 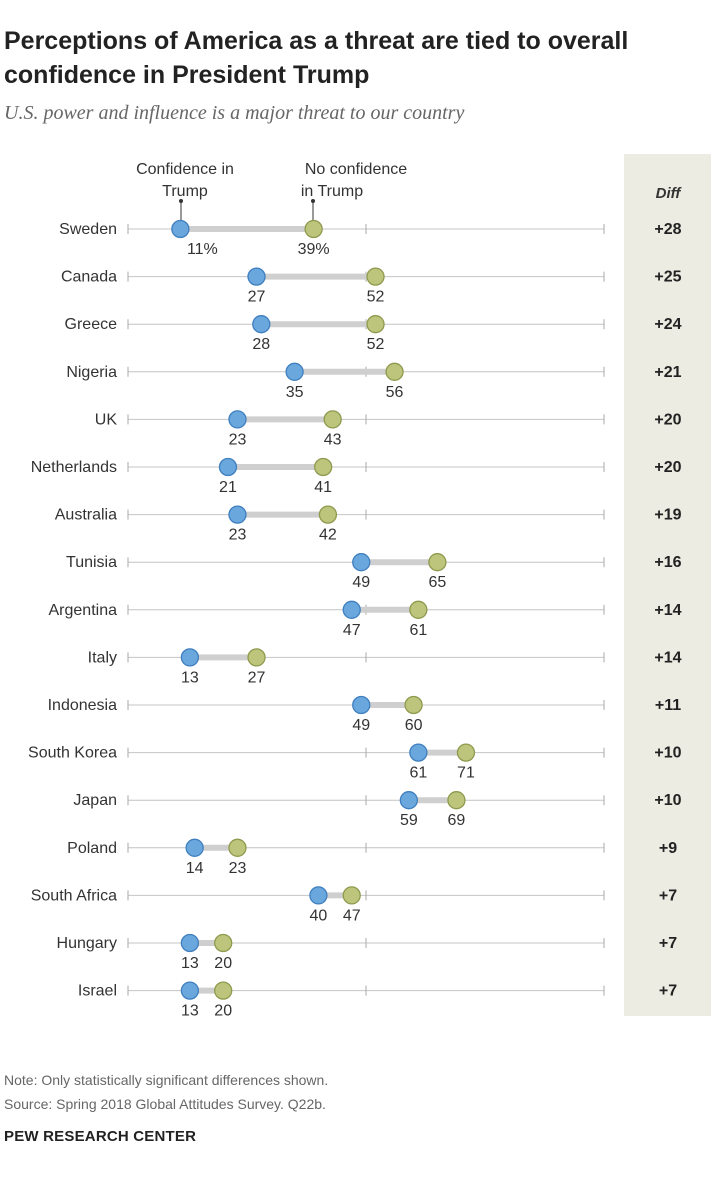 I want to click on legend-no-confidence-line1: No confidence, so click(x=356, y=169).